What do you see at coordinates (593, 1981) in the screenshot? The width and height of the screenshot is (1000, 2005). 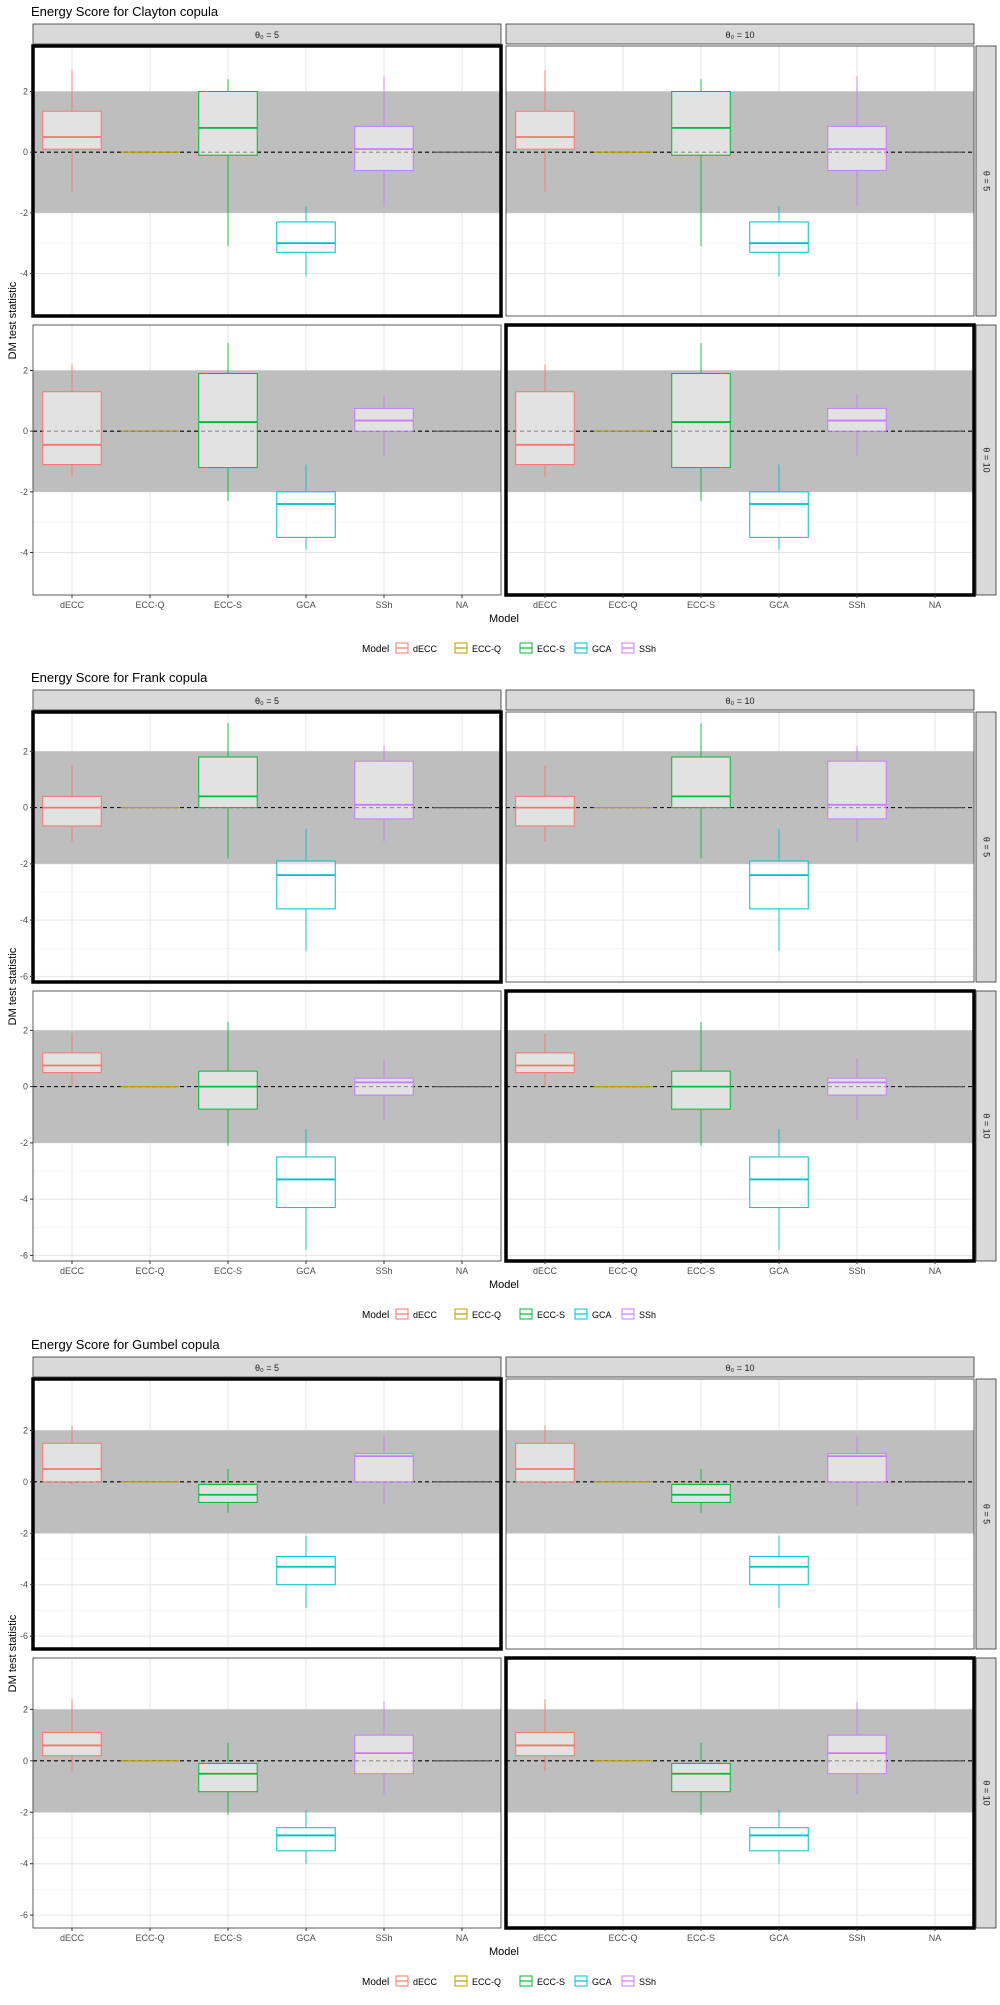 I see `legend-item-gca: GCA` at bounding box center [593, 1981].